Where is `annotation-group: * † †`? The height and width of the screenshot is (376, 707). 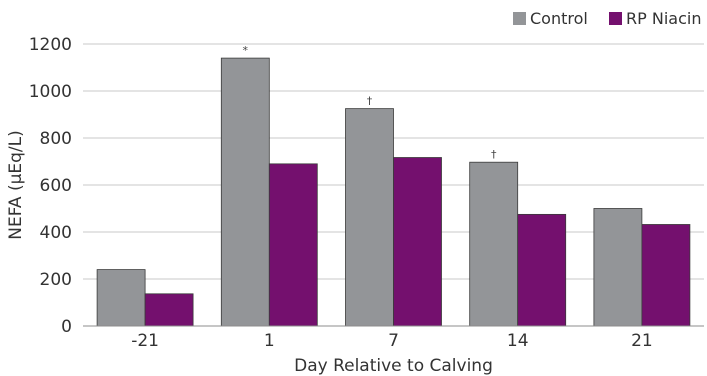 annotation-group: * † † is located at coordinates (370, 102).